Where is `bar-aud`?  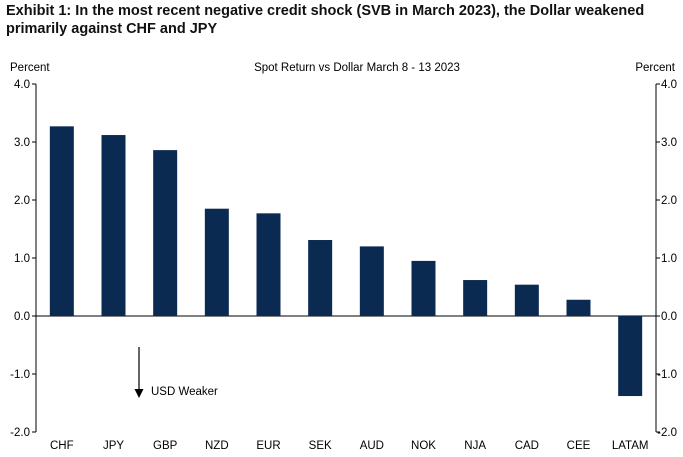 bar-aud is located at coordinates (371, 281).